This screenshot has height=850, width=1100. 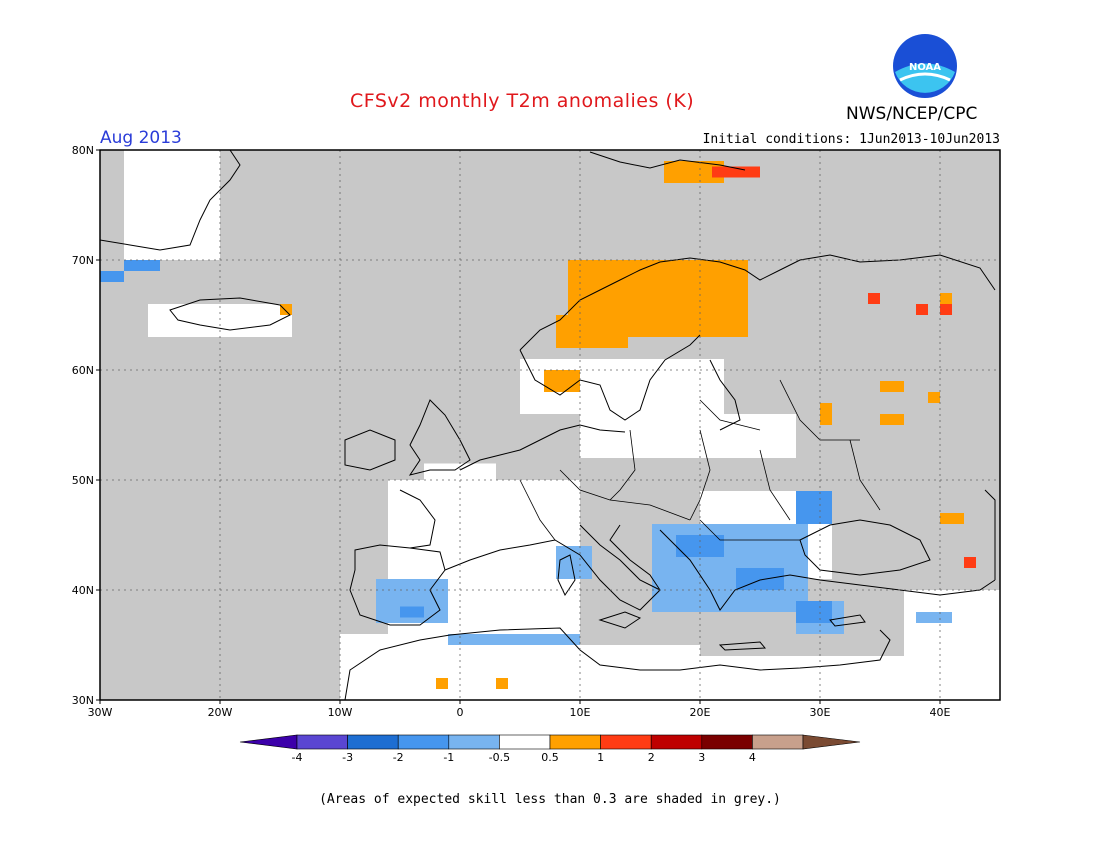 What do you see at coordinates (83, 370) in the screenshot?
I see `lat-tick-label: 60N` at bounding box center [83, 370].